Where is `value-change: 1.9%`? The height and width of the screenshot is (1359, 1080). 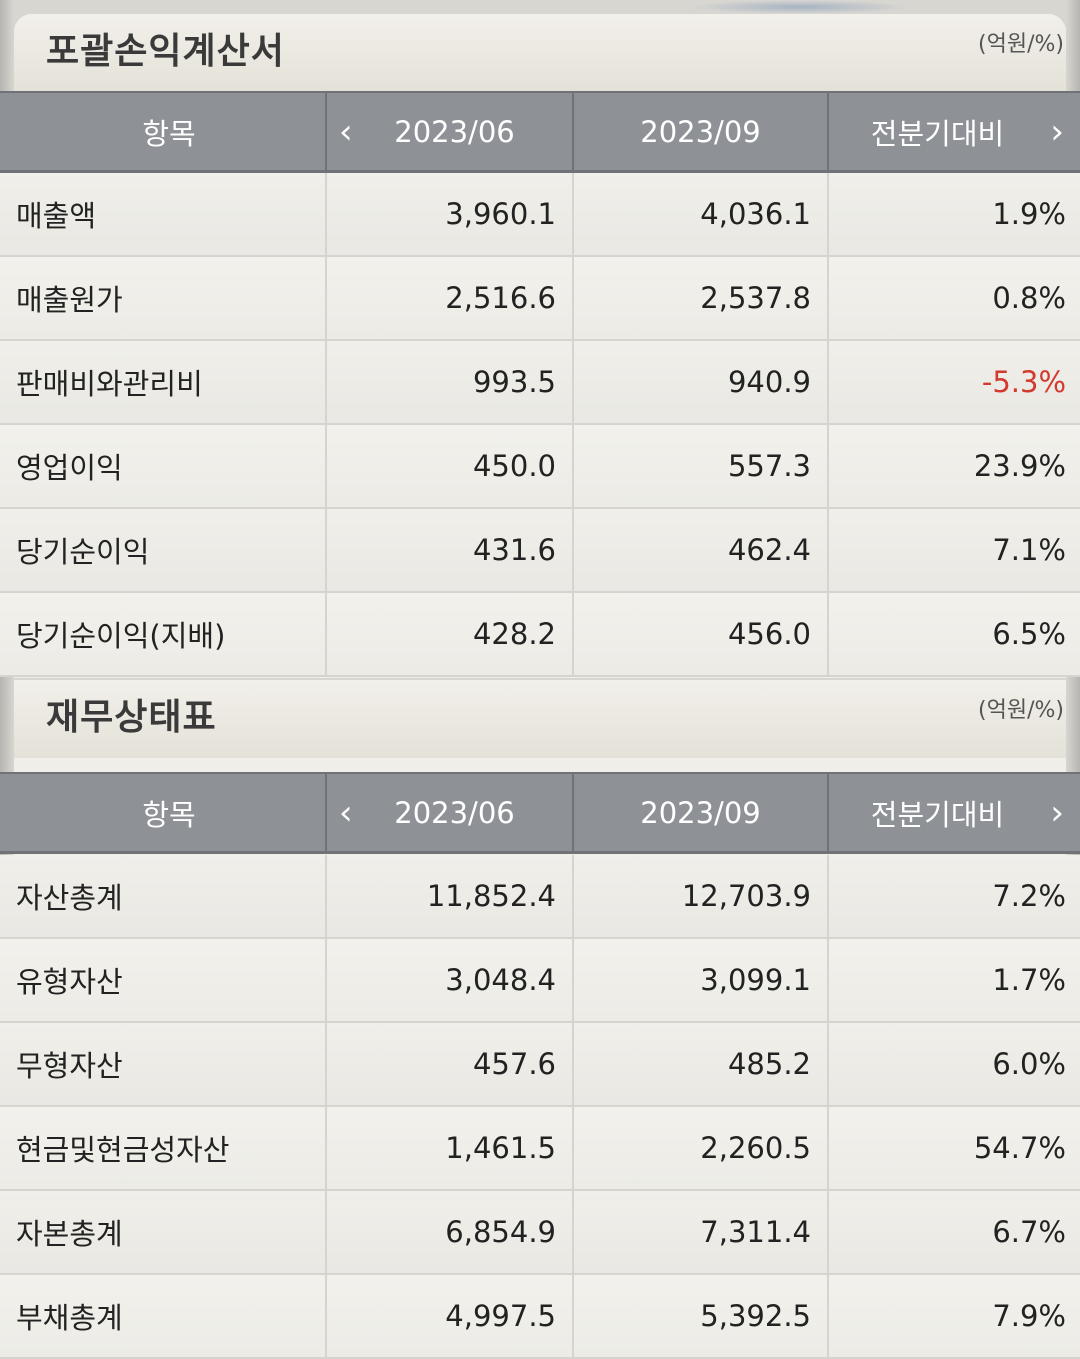 value-change: 1.9% is located at coordinates (946, 214).